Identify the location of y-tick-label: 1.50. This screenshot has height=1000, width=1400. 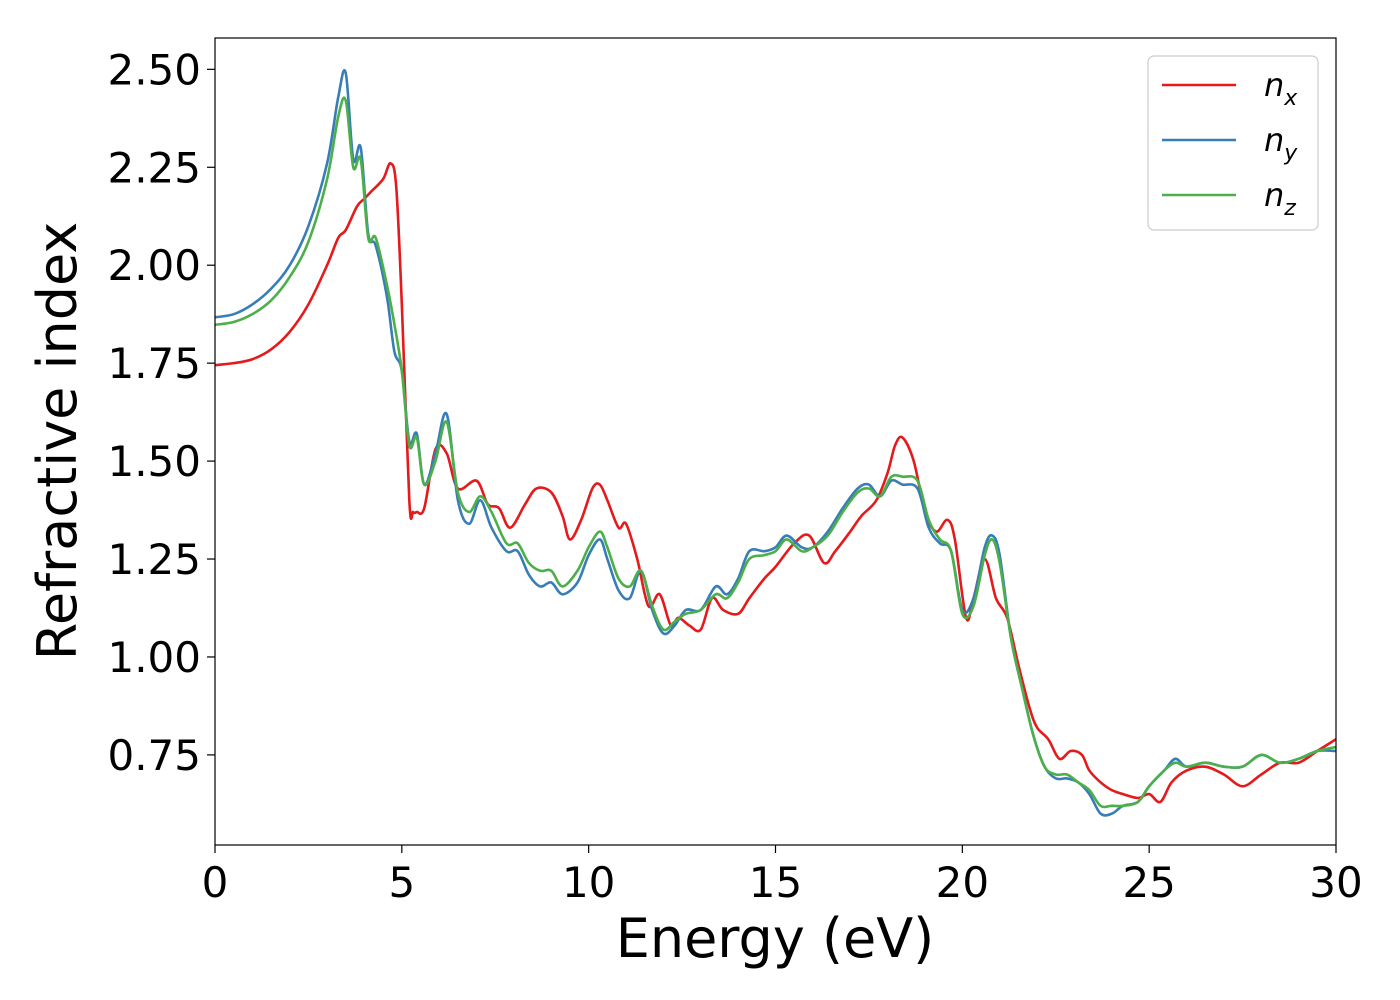
(154, 461).